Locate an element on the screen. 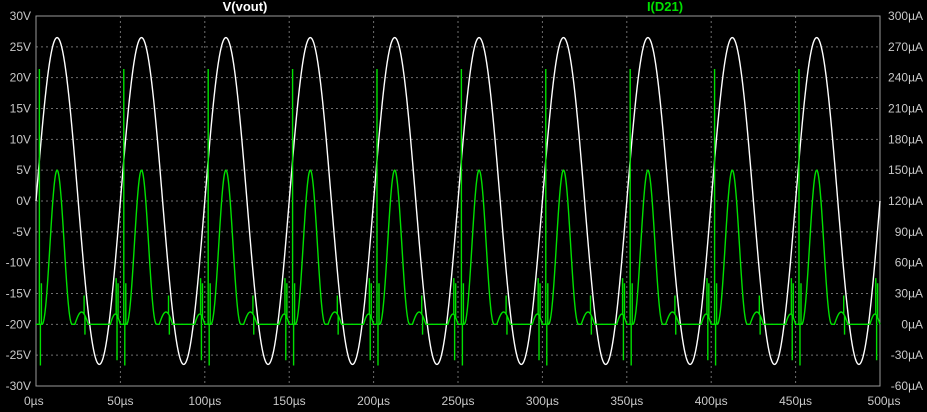 This screenshot has height=412, width=927. y-right-tick-label: -30µA is located at coordinates (907, 355).